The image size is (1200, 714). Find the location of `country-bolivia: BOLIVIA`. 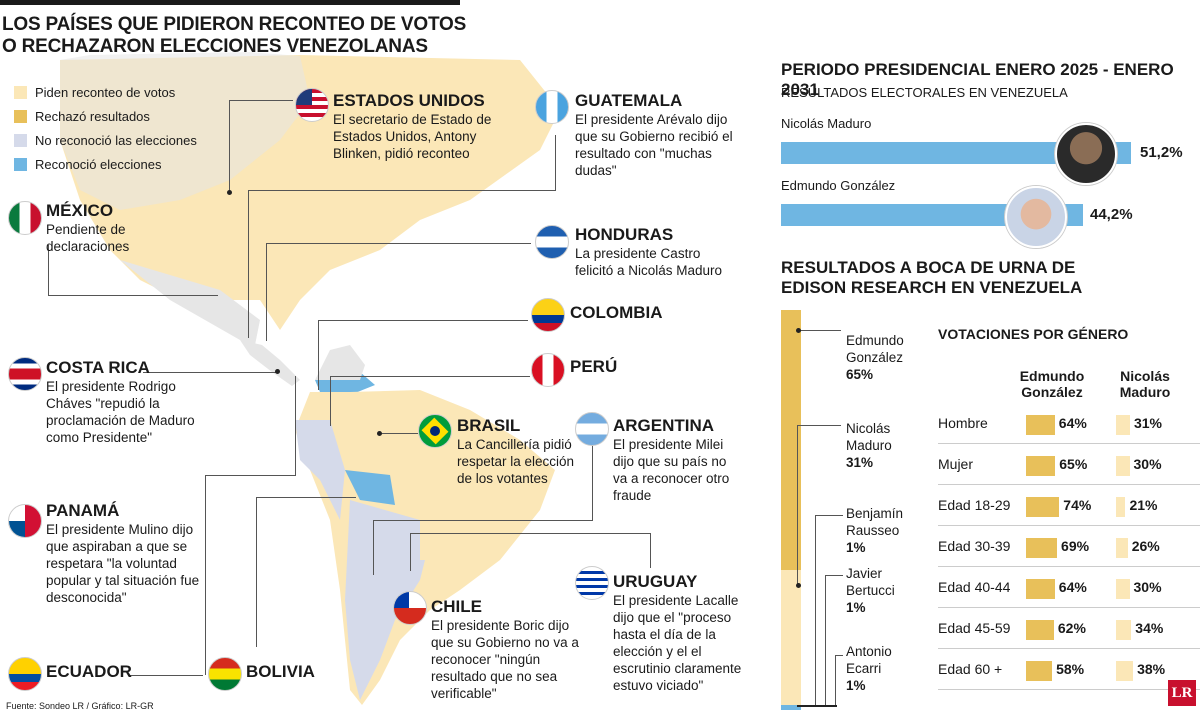

country-bolivia: BOLIVIA is located at coordinates (280, 672).